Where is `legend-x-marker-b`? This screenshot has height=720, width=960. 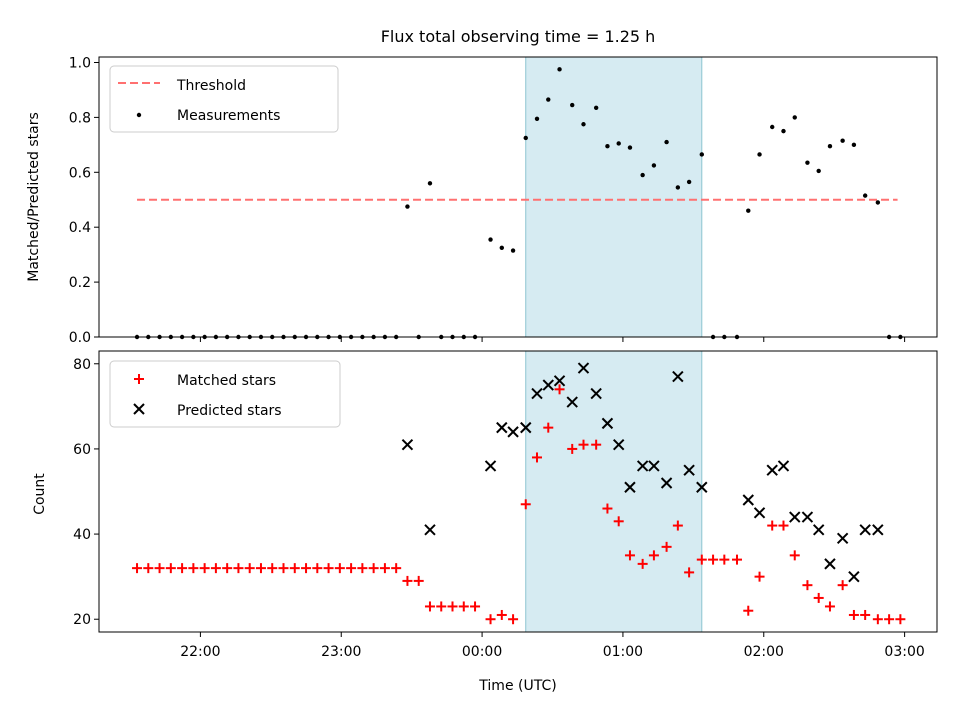 legend-x-marker-b is located at coordinates (139, 409).